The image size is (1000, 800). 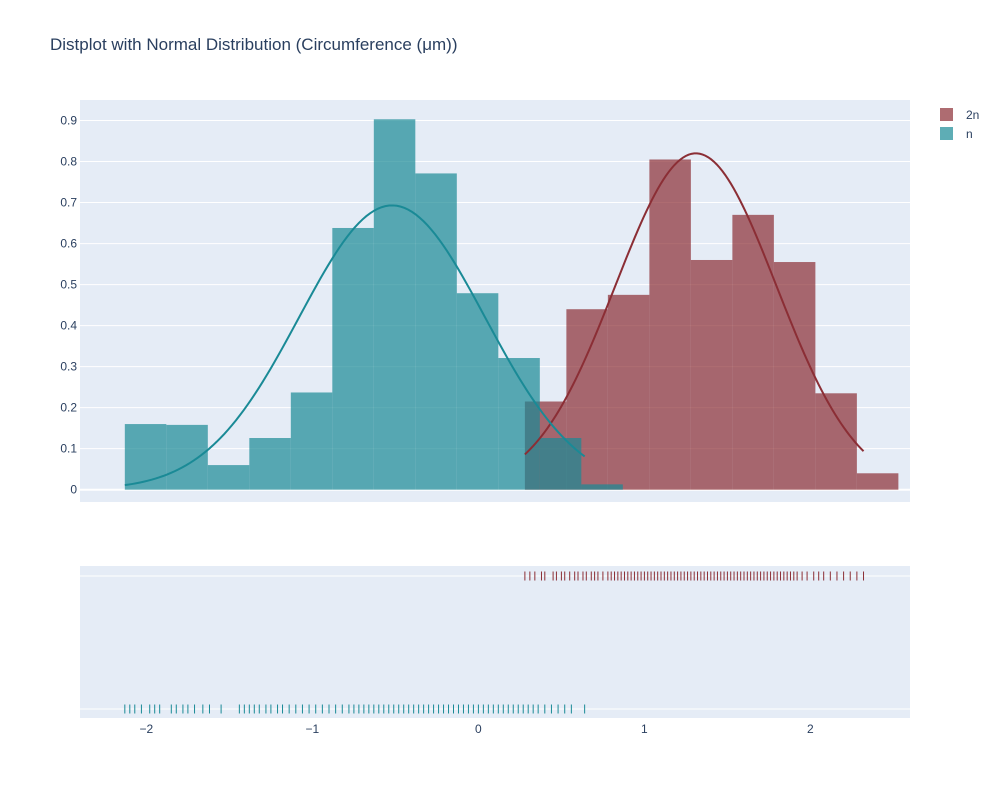 I want to click on x-tick-label: 0, so click(x=478, y=729).